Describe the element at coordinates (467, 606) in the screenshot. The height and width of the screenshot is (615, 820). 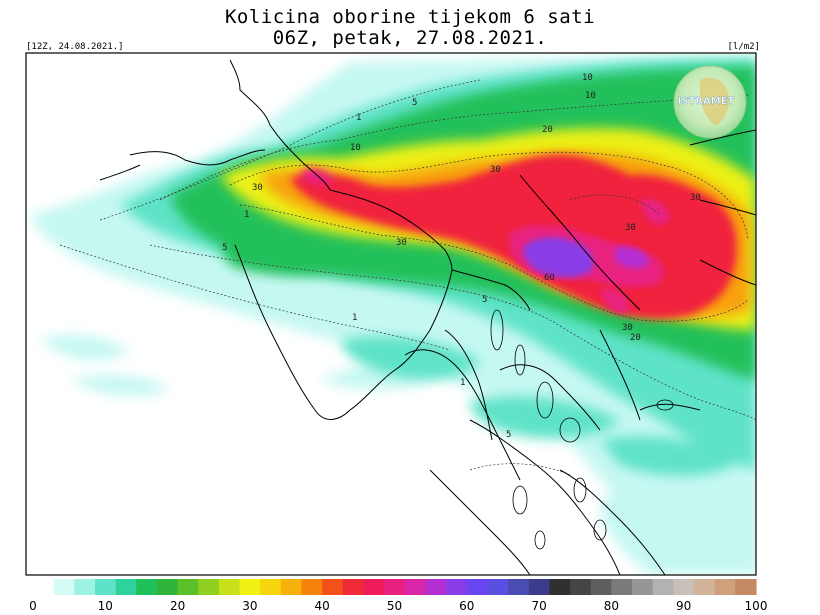
I see `colorbar-tick-label: 60` at that location.